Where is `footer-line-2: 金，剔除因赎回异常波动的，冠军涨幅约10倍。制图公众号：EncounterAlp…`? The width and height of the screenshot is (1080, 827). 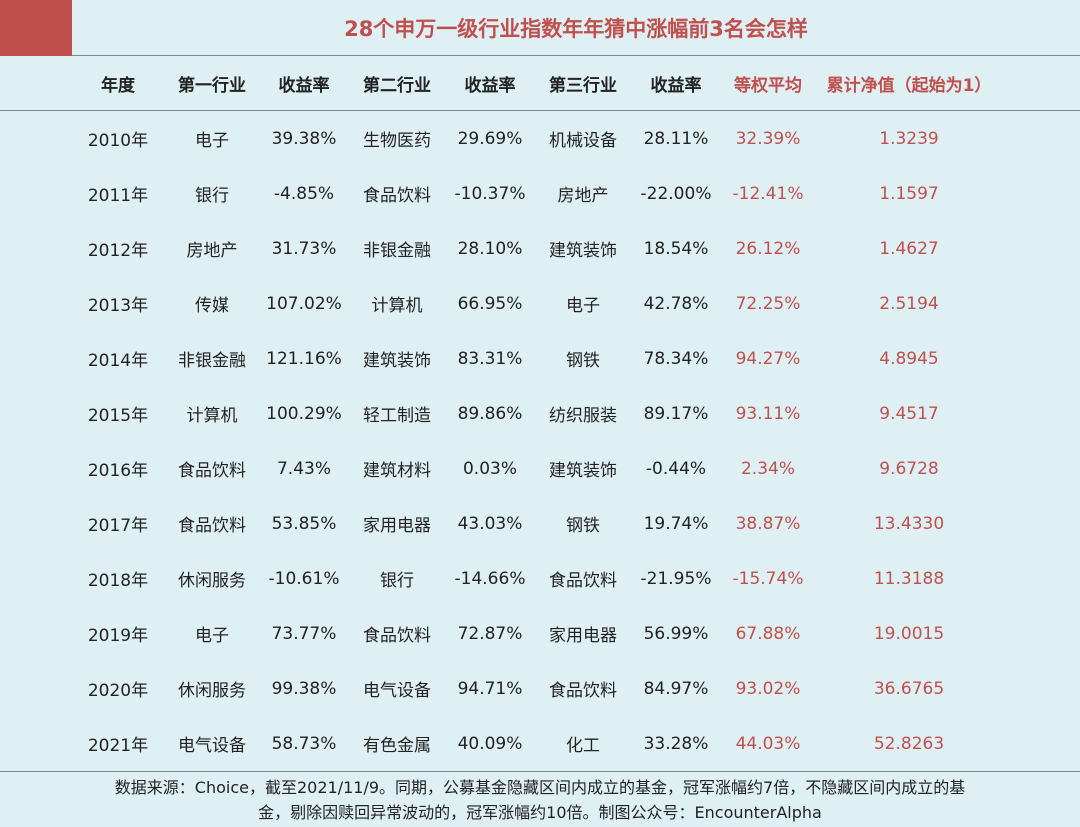
footer-line-2: 金，剔除因赎回异常波动的，冠军涨幅约10倍。制图公众号：EncounterAlp… is located at coordinates (540, 812).